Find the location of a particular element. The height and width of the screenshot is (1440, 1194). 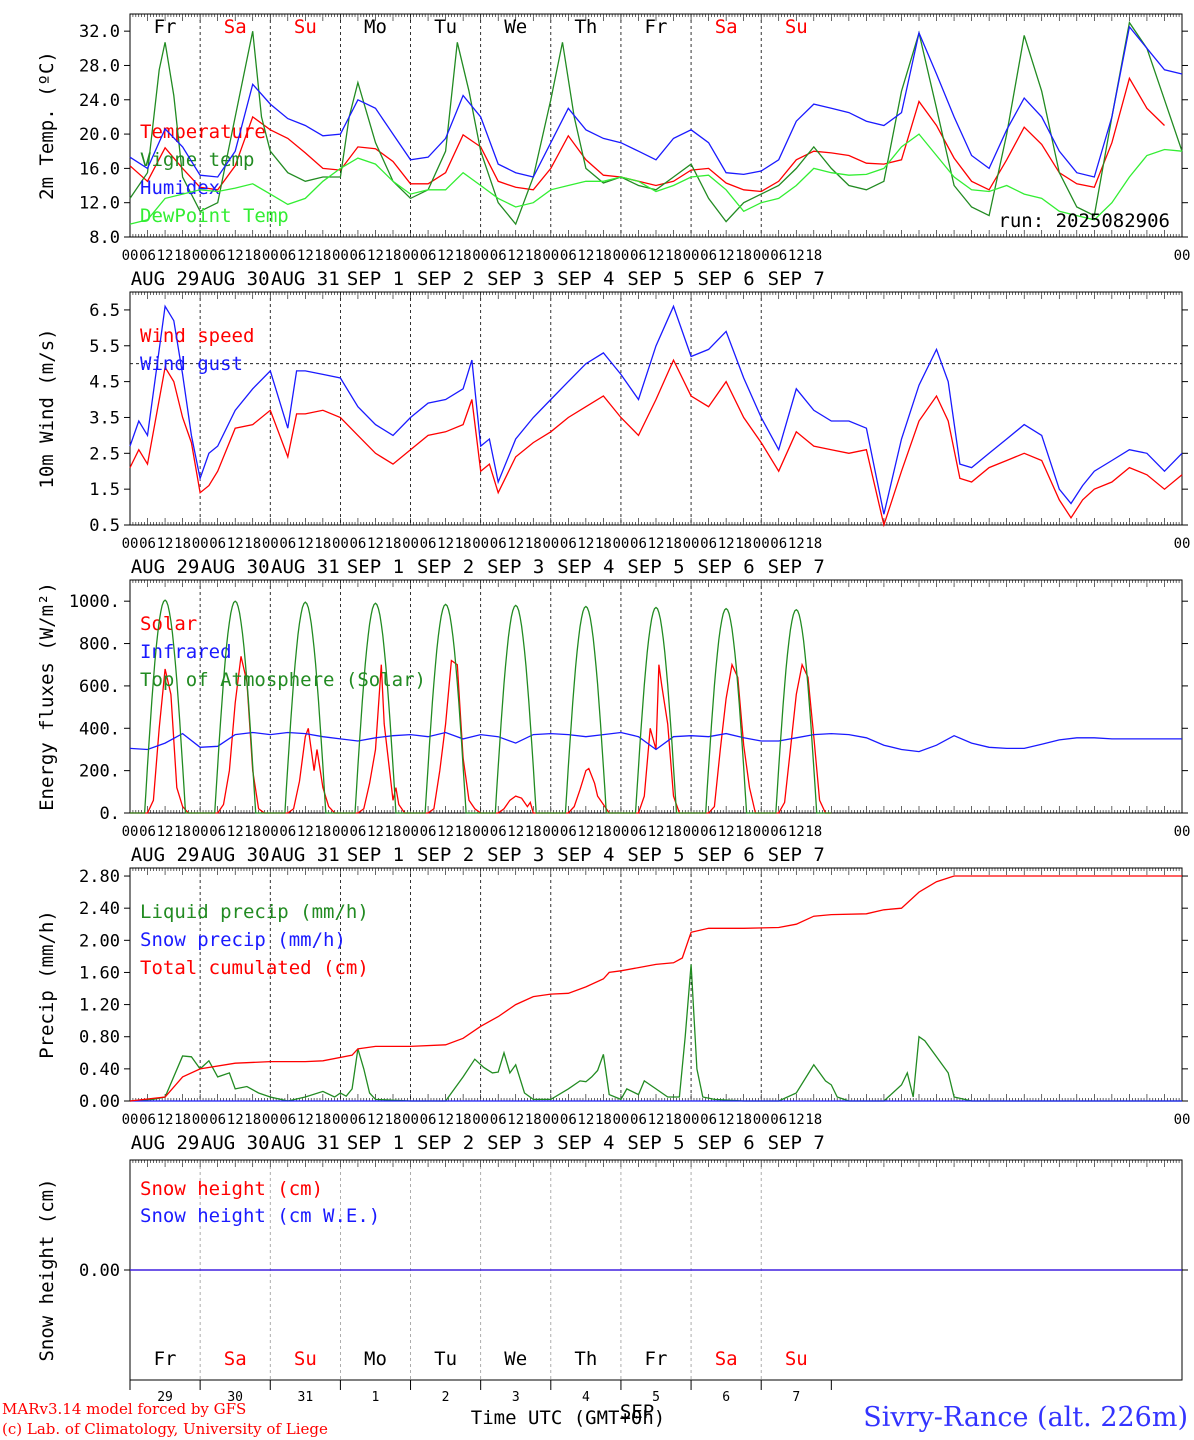

x-day-label: SEP 1 is located at coordinates (375, 855).